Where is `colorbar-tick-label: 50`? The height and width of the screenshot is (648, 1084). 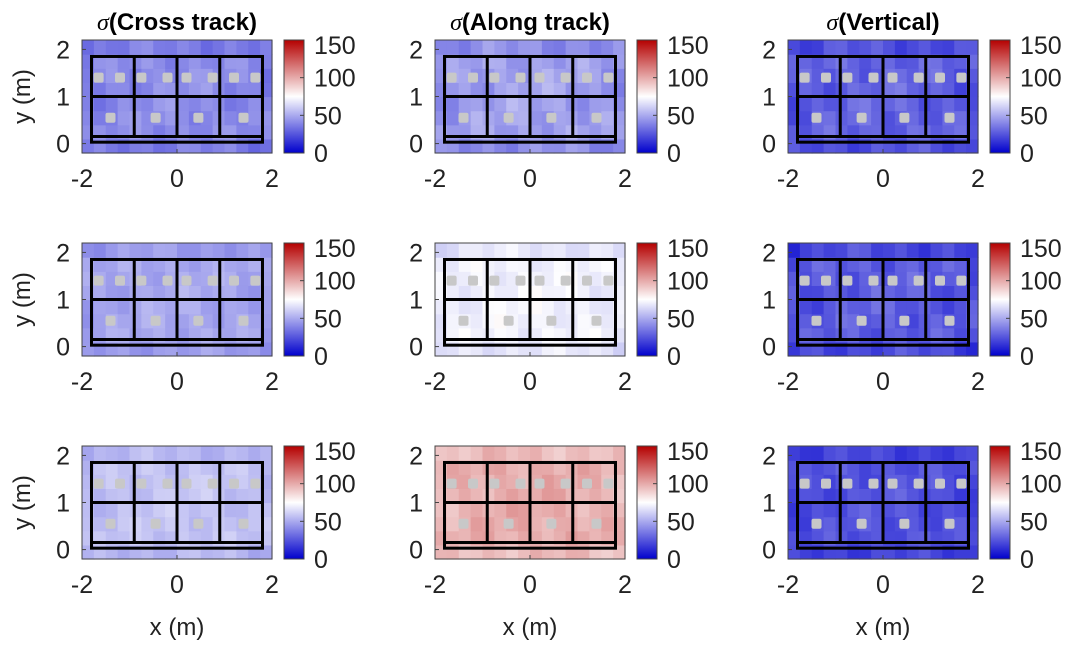
colorbar-tick-label: 50 is located at coordinates (1034, 319).